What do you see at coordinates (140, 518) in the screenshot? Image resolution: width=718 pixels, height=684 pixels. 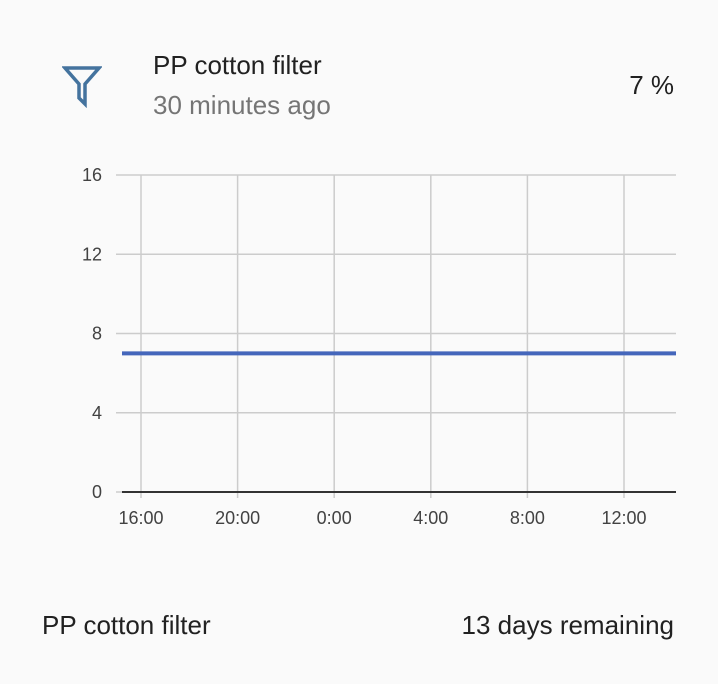 I see `x-tick-label: 16:00` at bounding box center [140, 518].